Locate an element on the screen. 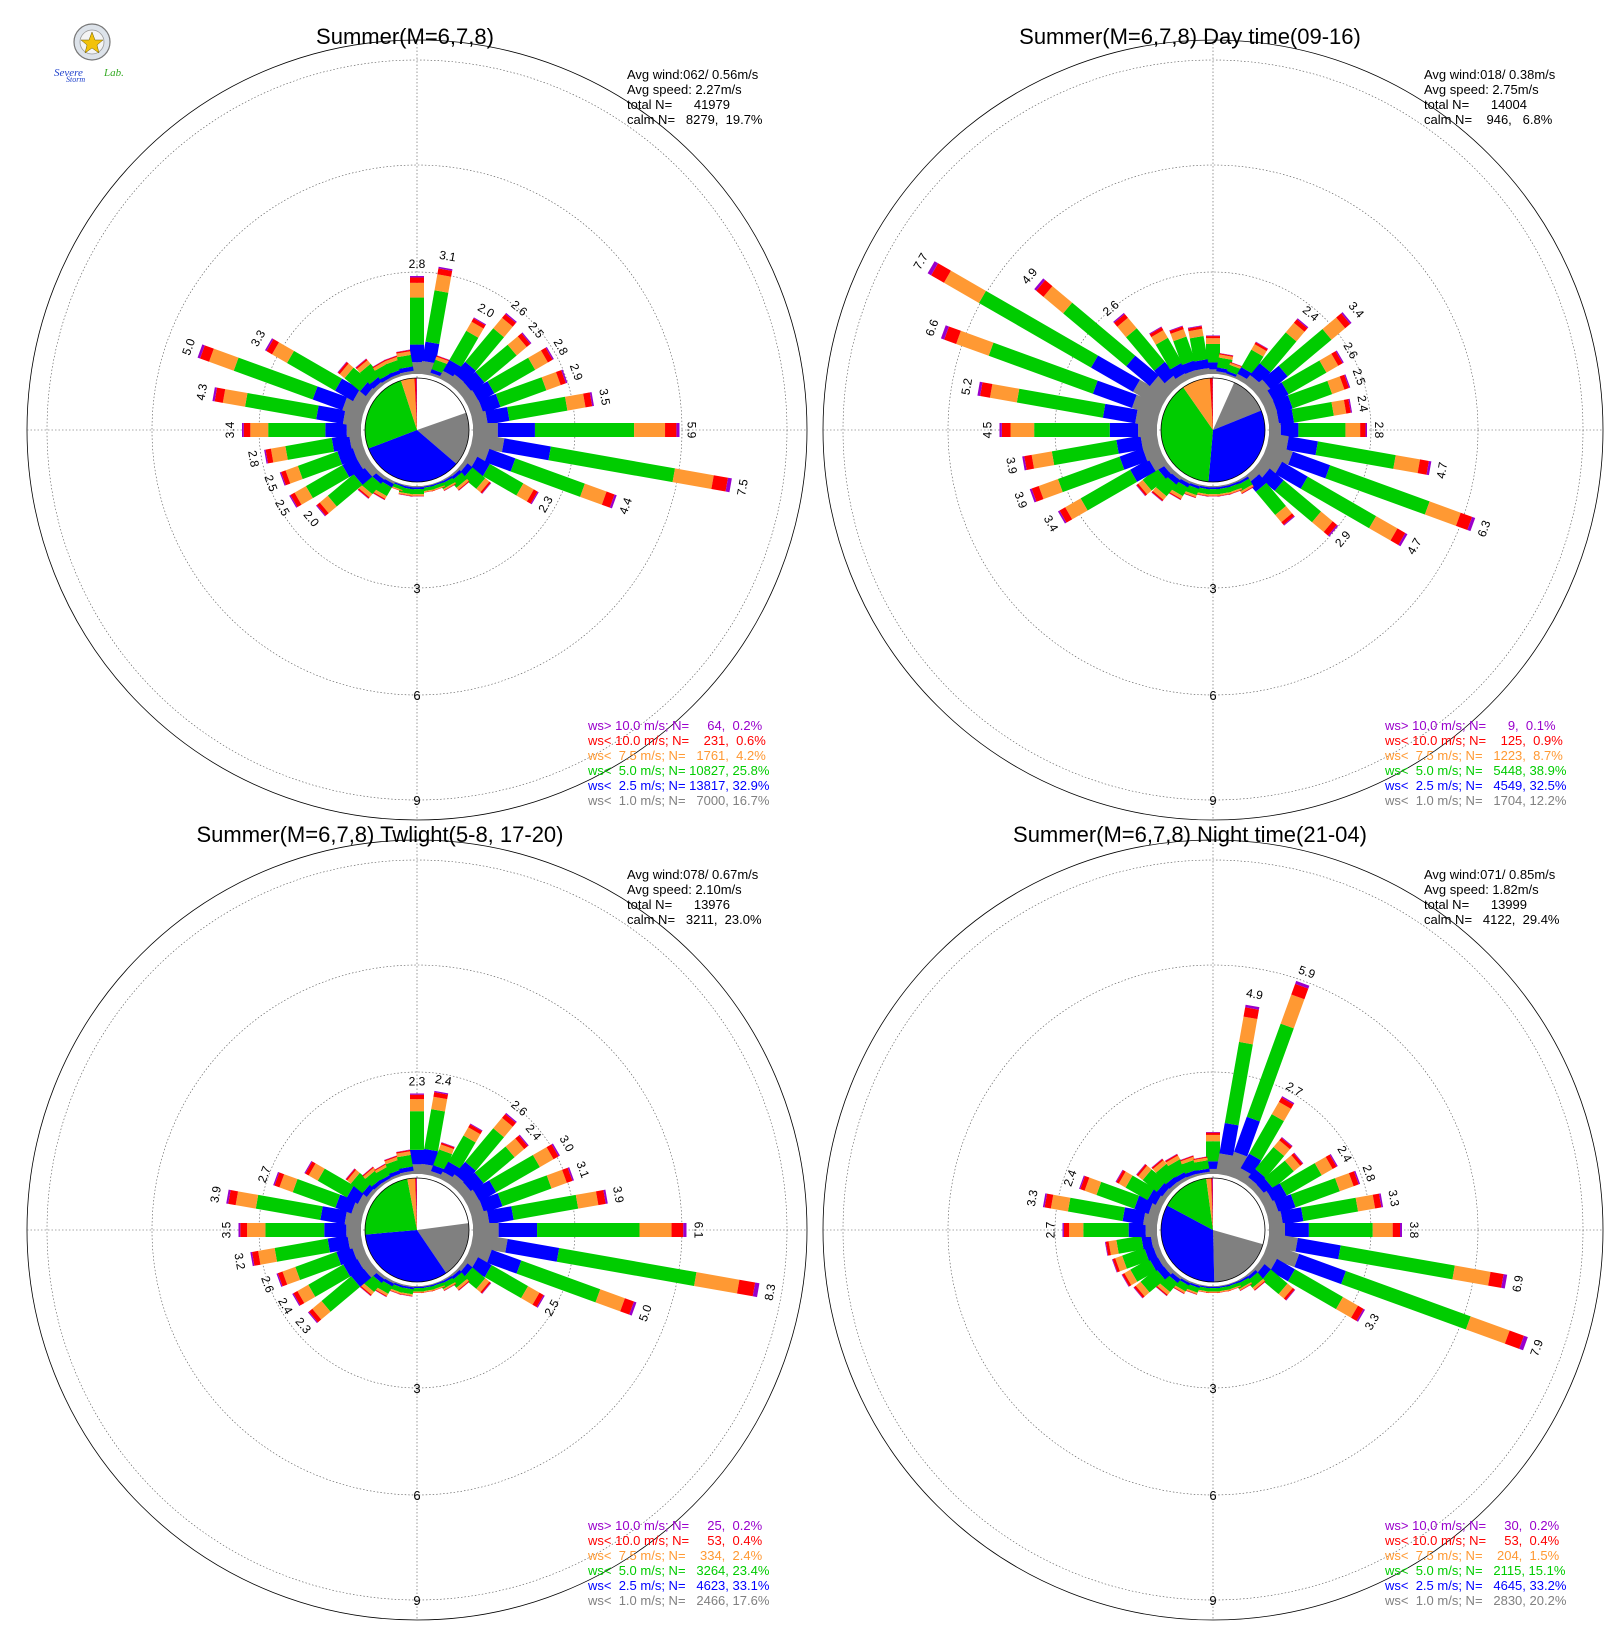  legend-entry: ws< 5.0 m/s; N= 10827, 25.8% is located at coordinates (678, 770).